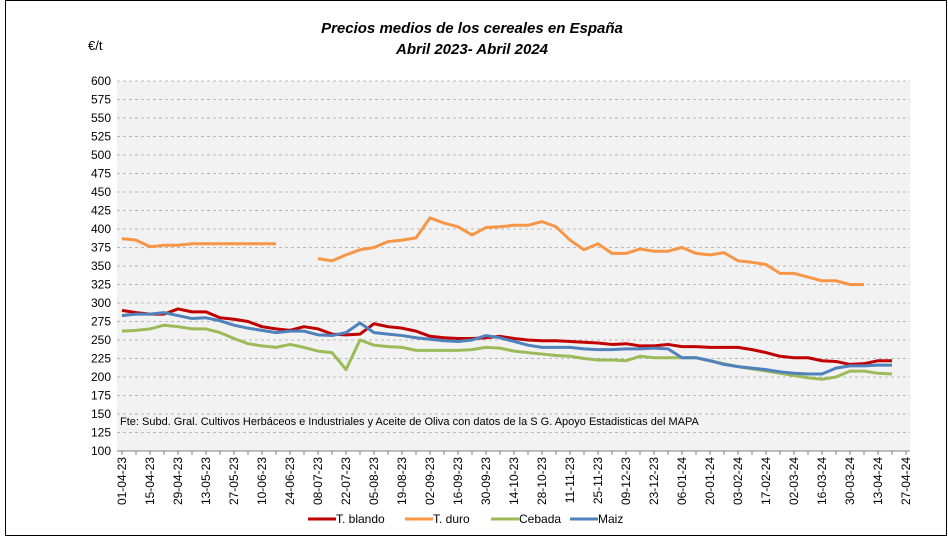  Describe the element at coordinates (101, 155) in the screenshot. I see `y-tick-label: 500` at that location.